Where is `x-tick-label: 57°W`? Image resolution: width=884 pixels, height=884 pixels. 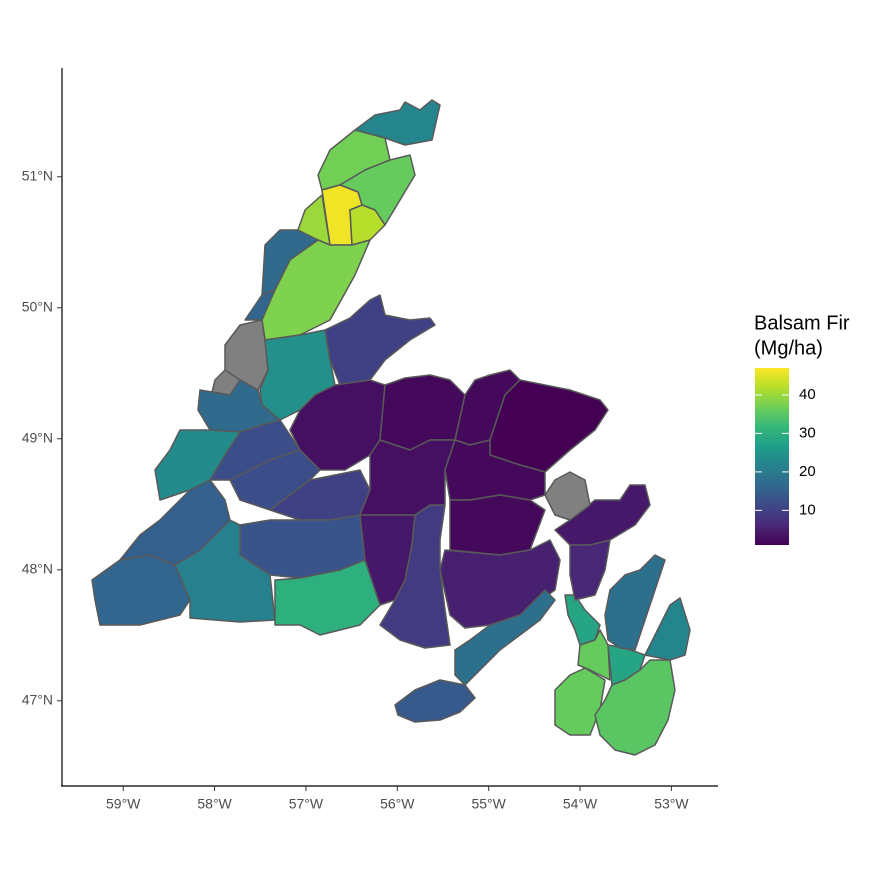
x-tick-label: 57°W is located at coordinates (306, 804).